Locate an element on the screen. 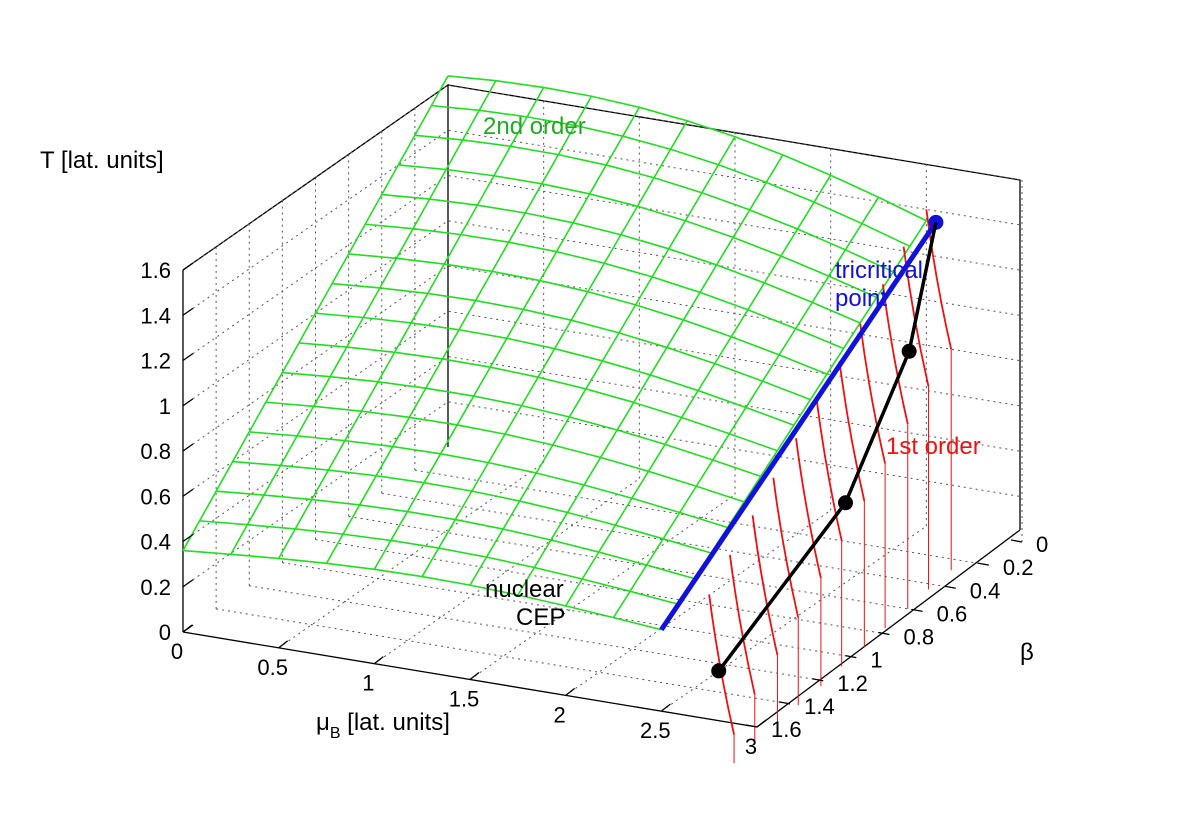  x-tick-label: 1.5 is located at coordinates (464, 699).